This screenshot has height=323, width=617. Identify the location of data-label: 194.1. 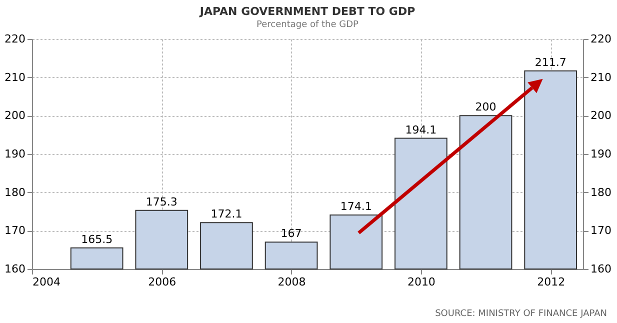
(421, 129).